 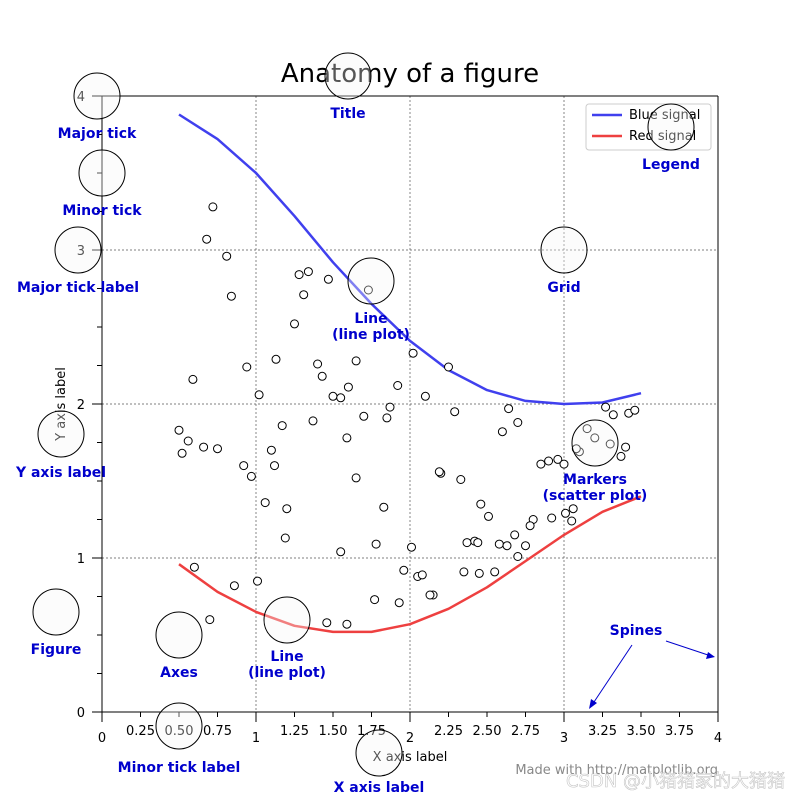 I want to click on markers-annotation-label: Markers, so click(x=595, y=480).